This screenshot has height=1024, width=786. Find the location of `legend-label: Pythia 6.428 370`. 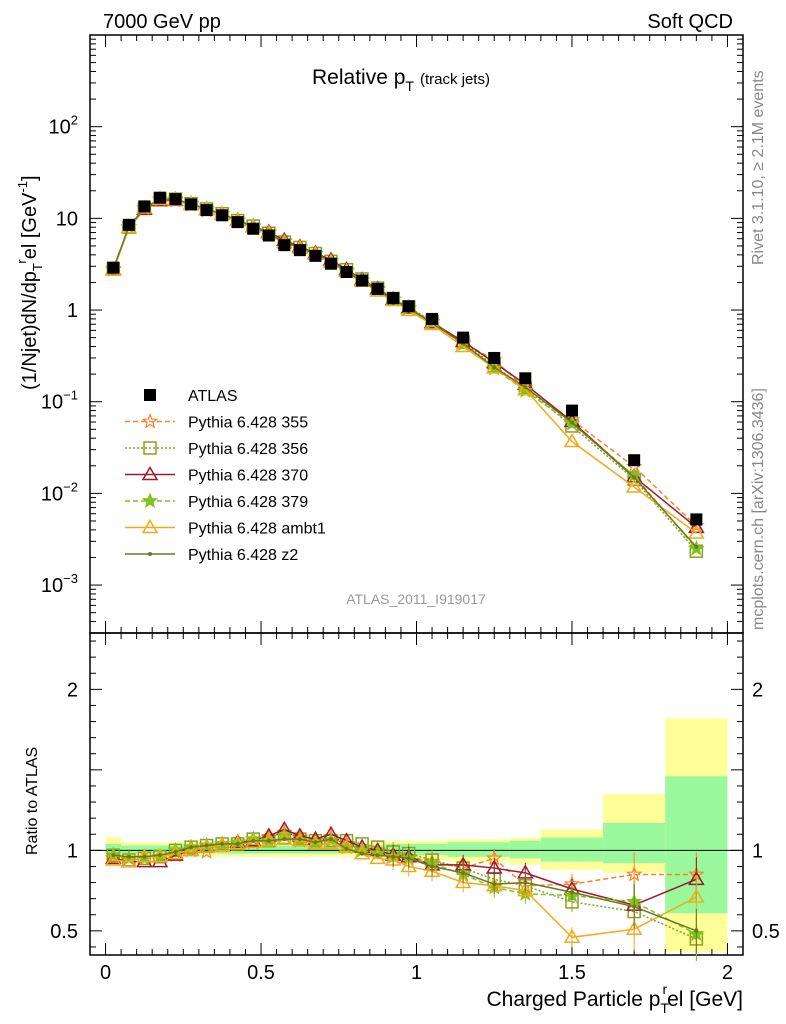

legend-label: Pythia 6.428 370 is located at coordinates (248, 476).